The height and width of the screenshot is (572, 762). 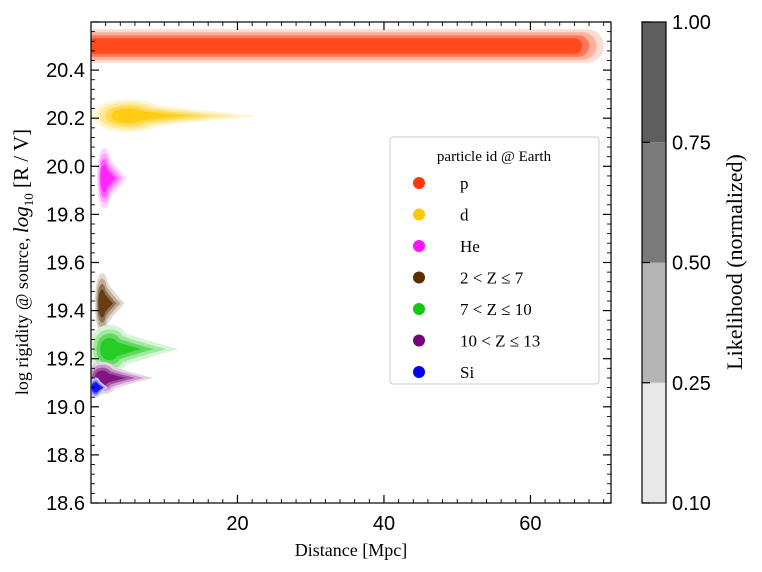 What do you see at coordinates (237, 524) in the screenshot?
I see `x-tick-label: 20` at bounding box center [237, 524].